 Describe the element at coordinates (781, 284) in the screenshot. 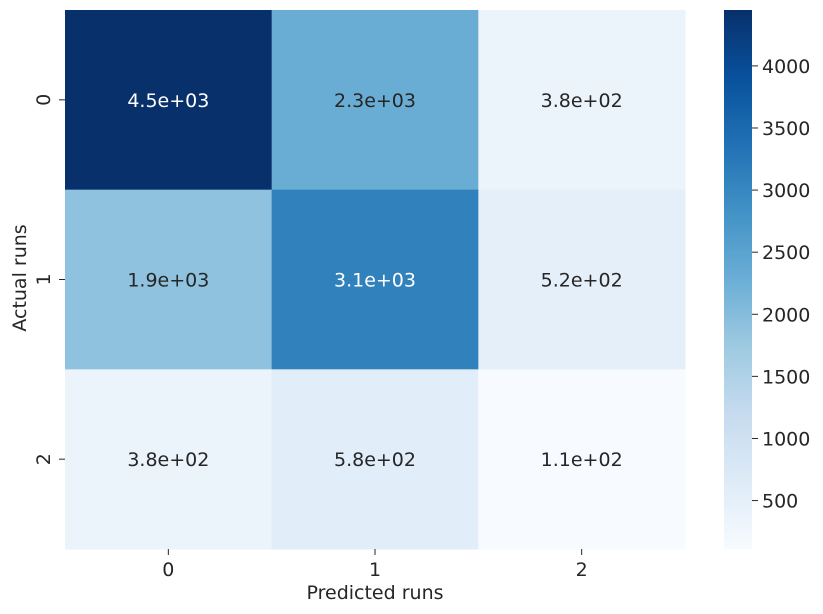

I see `colorbar-ticks: 500 1000 1500 2000 2500 3000 3500 4000` at that location.